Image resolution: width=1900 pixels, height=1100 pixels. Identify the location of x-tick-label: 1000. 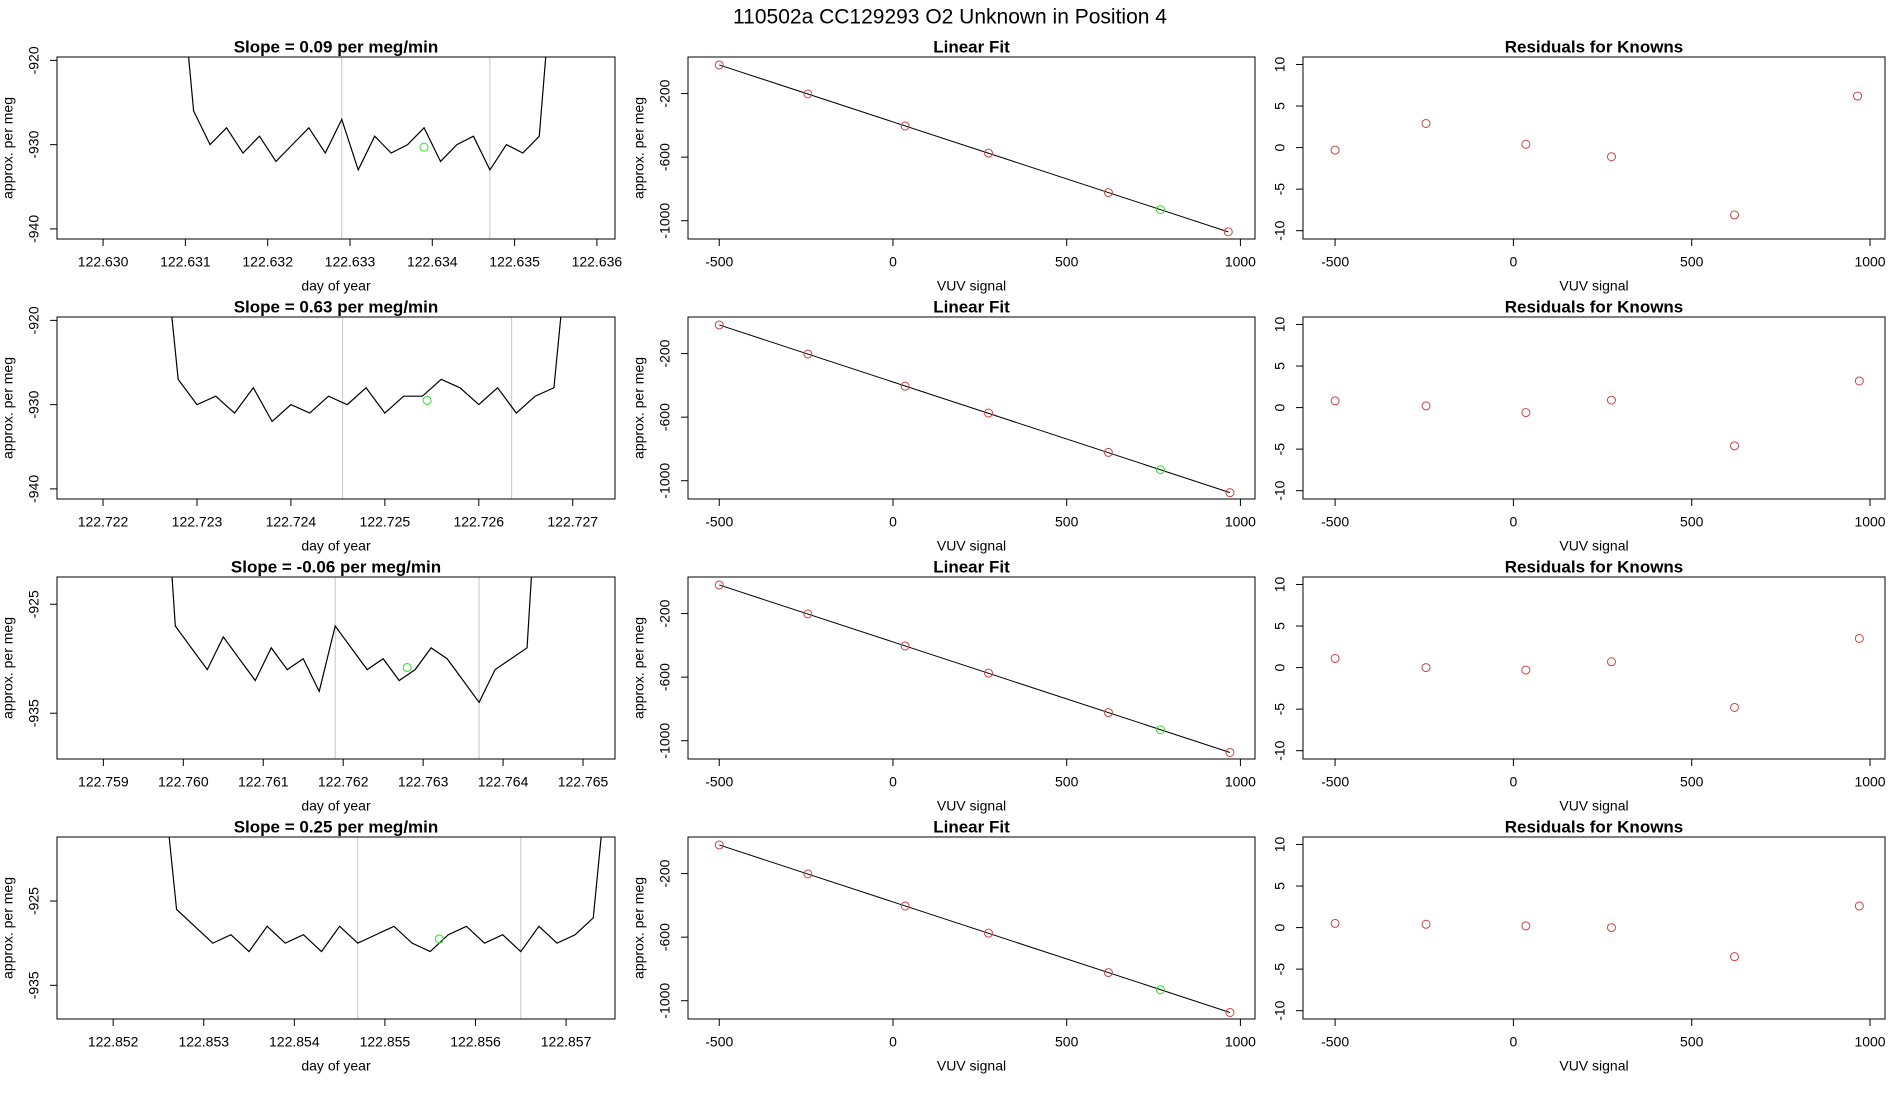
(1240, 1042).